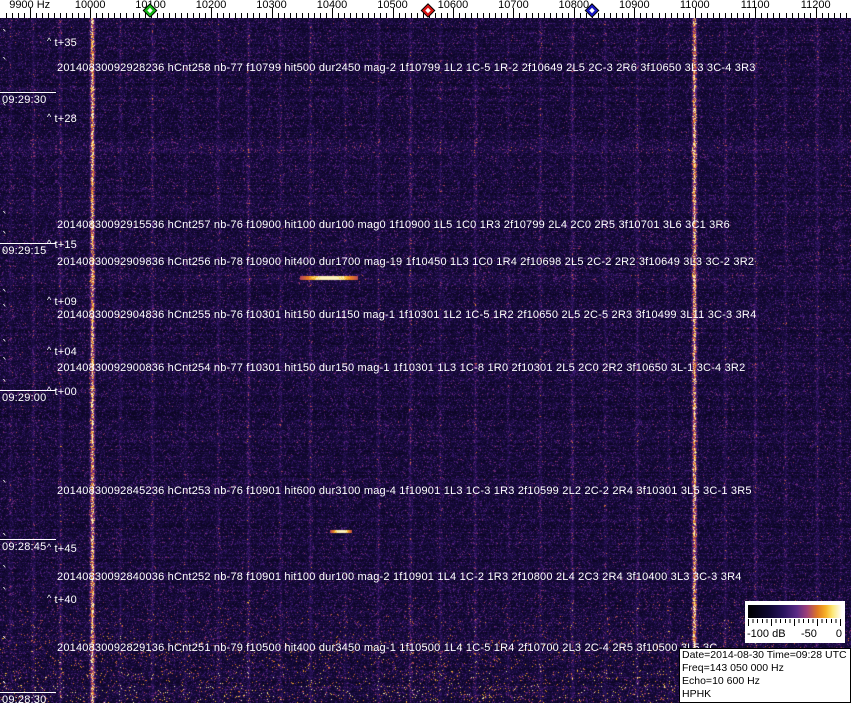 This screenshot has width=851, height=703. I want to click on ruler-label: 9900 Hz, so click(30, 5).